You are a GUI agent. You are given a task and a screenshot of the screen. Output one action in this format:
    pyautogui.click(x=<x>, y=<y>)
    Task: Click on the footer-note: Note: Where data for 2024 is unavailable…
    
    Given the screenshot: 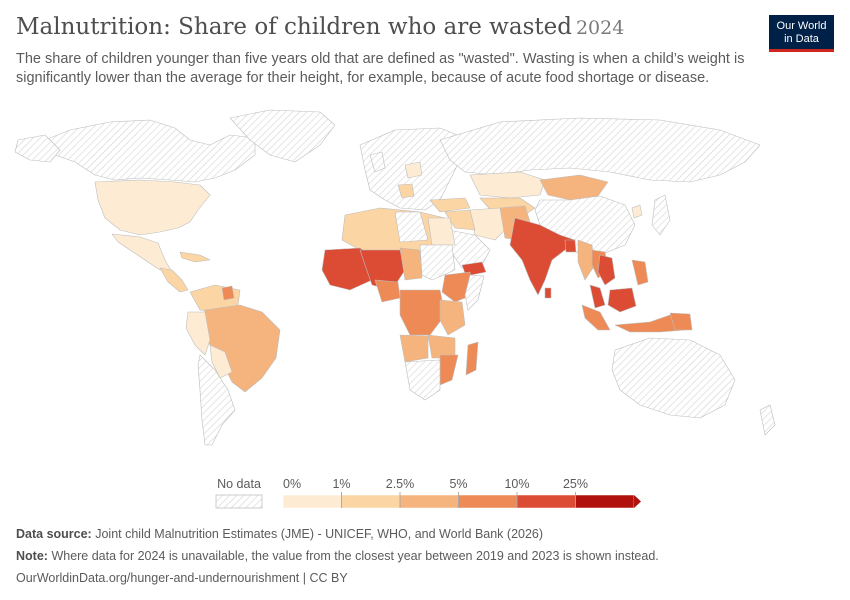 What is the action you would take?
    pyautogui.click(x=337, y=556)
    